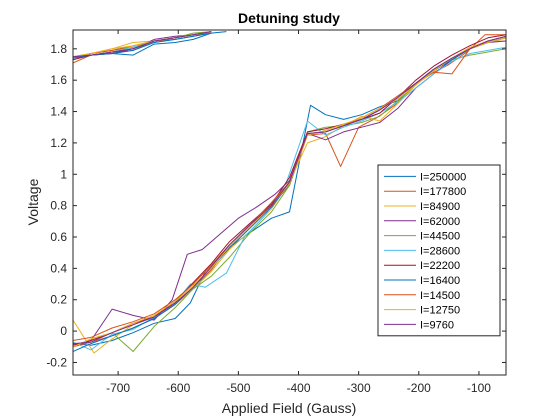 The width and height of the screenshot is (560, 420). What do you see at coordinates (118, 388) in the screenshot?
I see `x-tick-label: -700` at bounding box center [118, 388].